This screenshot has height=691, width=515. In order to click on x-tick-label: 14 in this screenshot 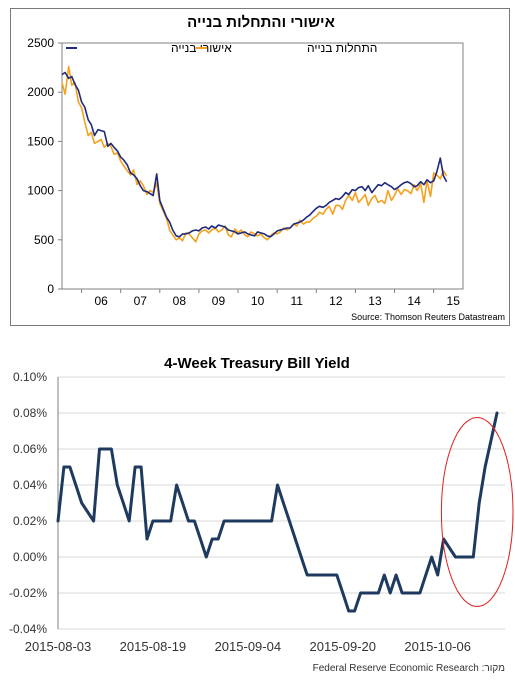, I will do `click(414, 301)`.